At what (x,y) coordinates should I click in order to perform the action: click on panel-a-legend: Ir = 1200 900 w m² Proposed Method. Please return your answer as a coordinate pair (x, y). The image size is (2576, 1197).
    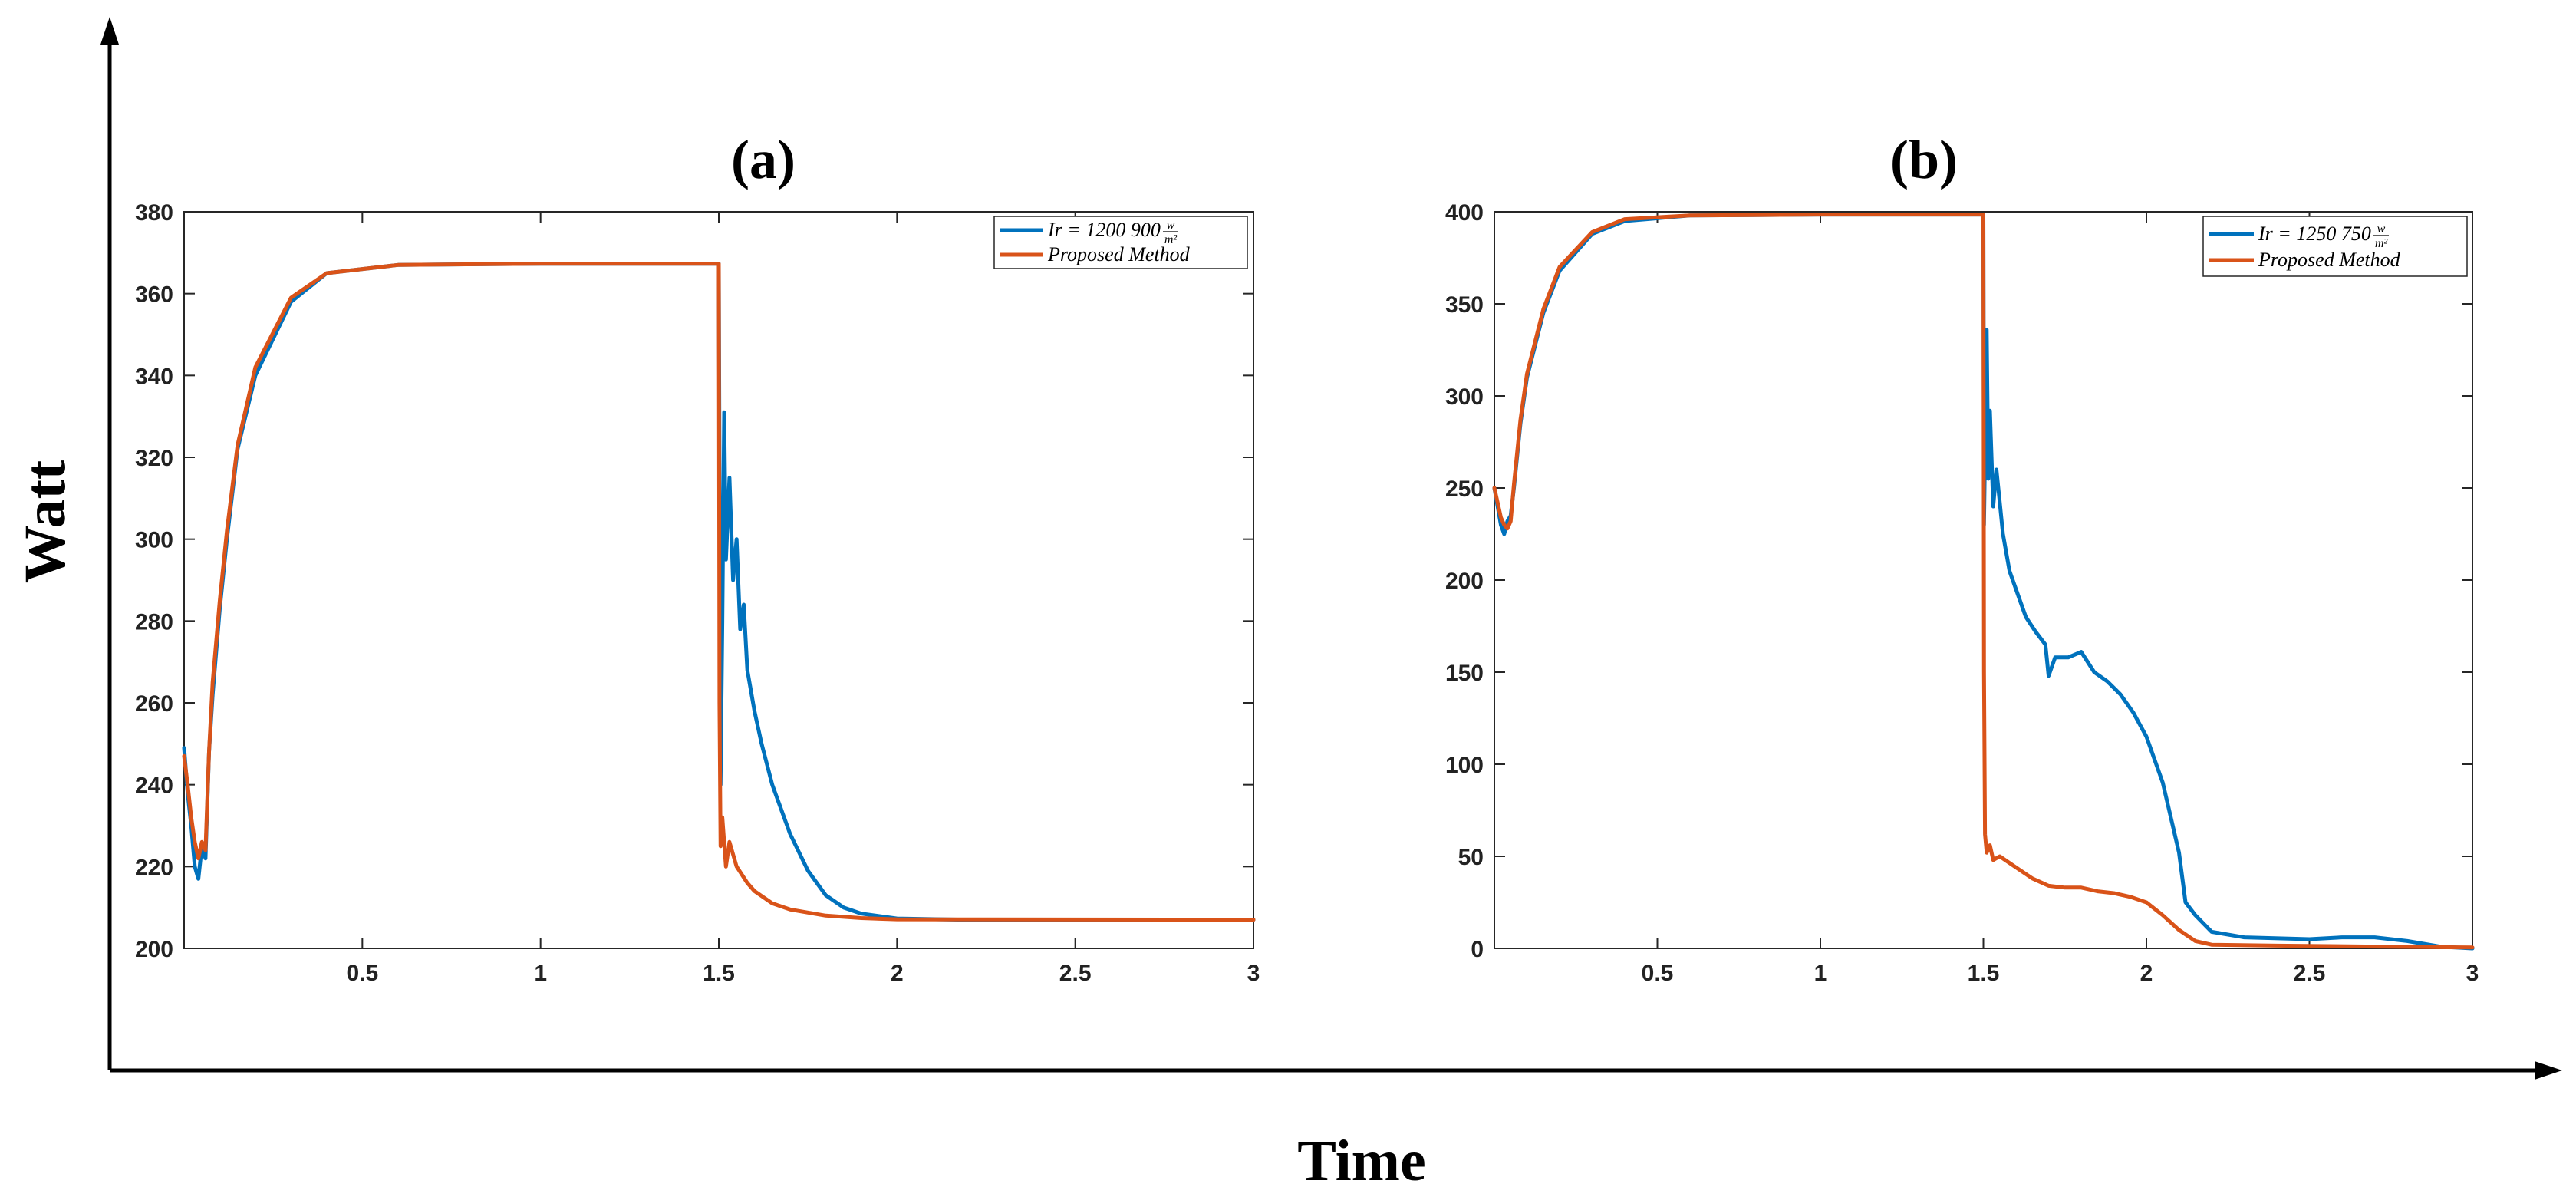
    Looking at the image, I should click on (1120, 242).